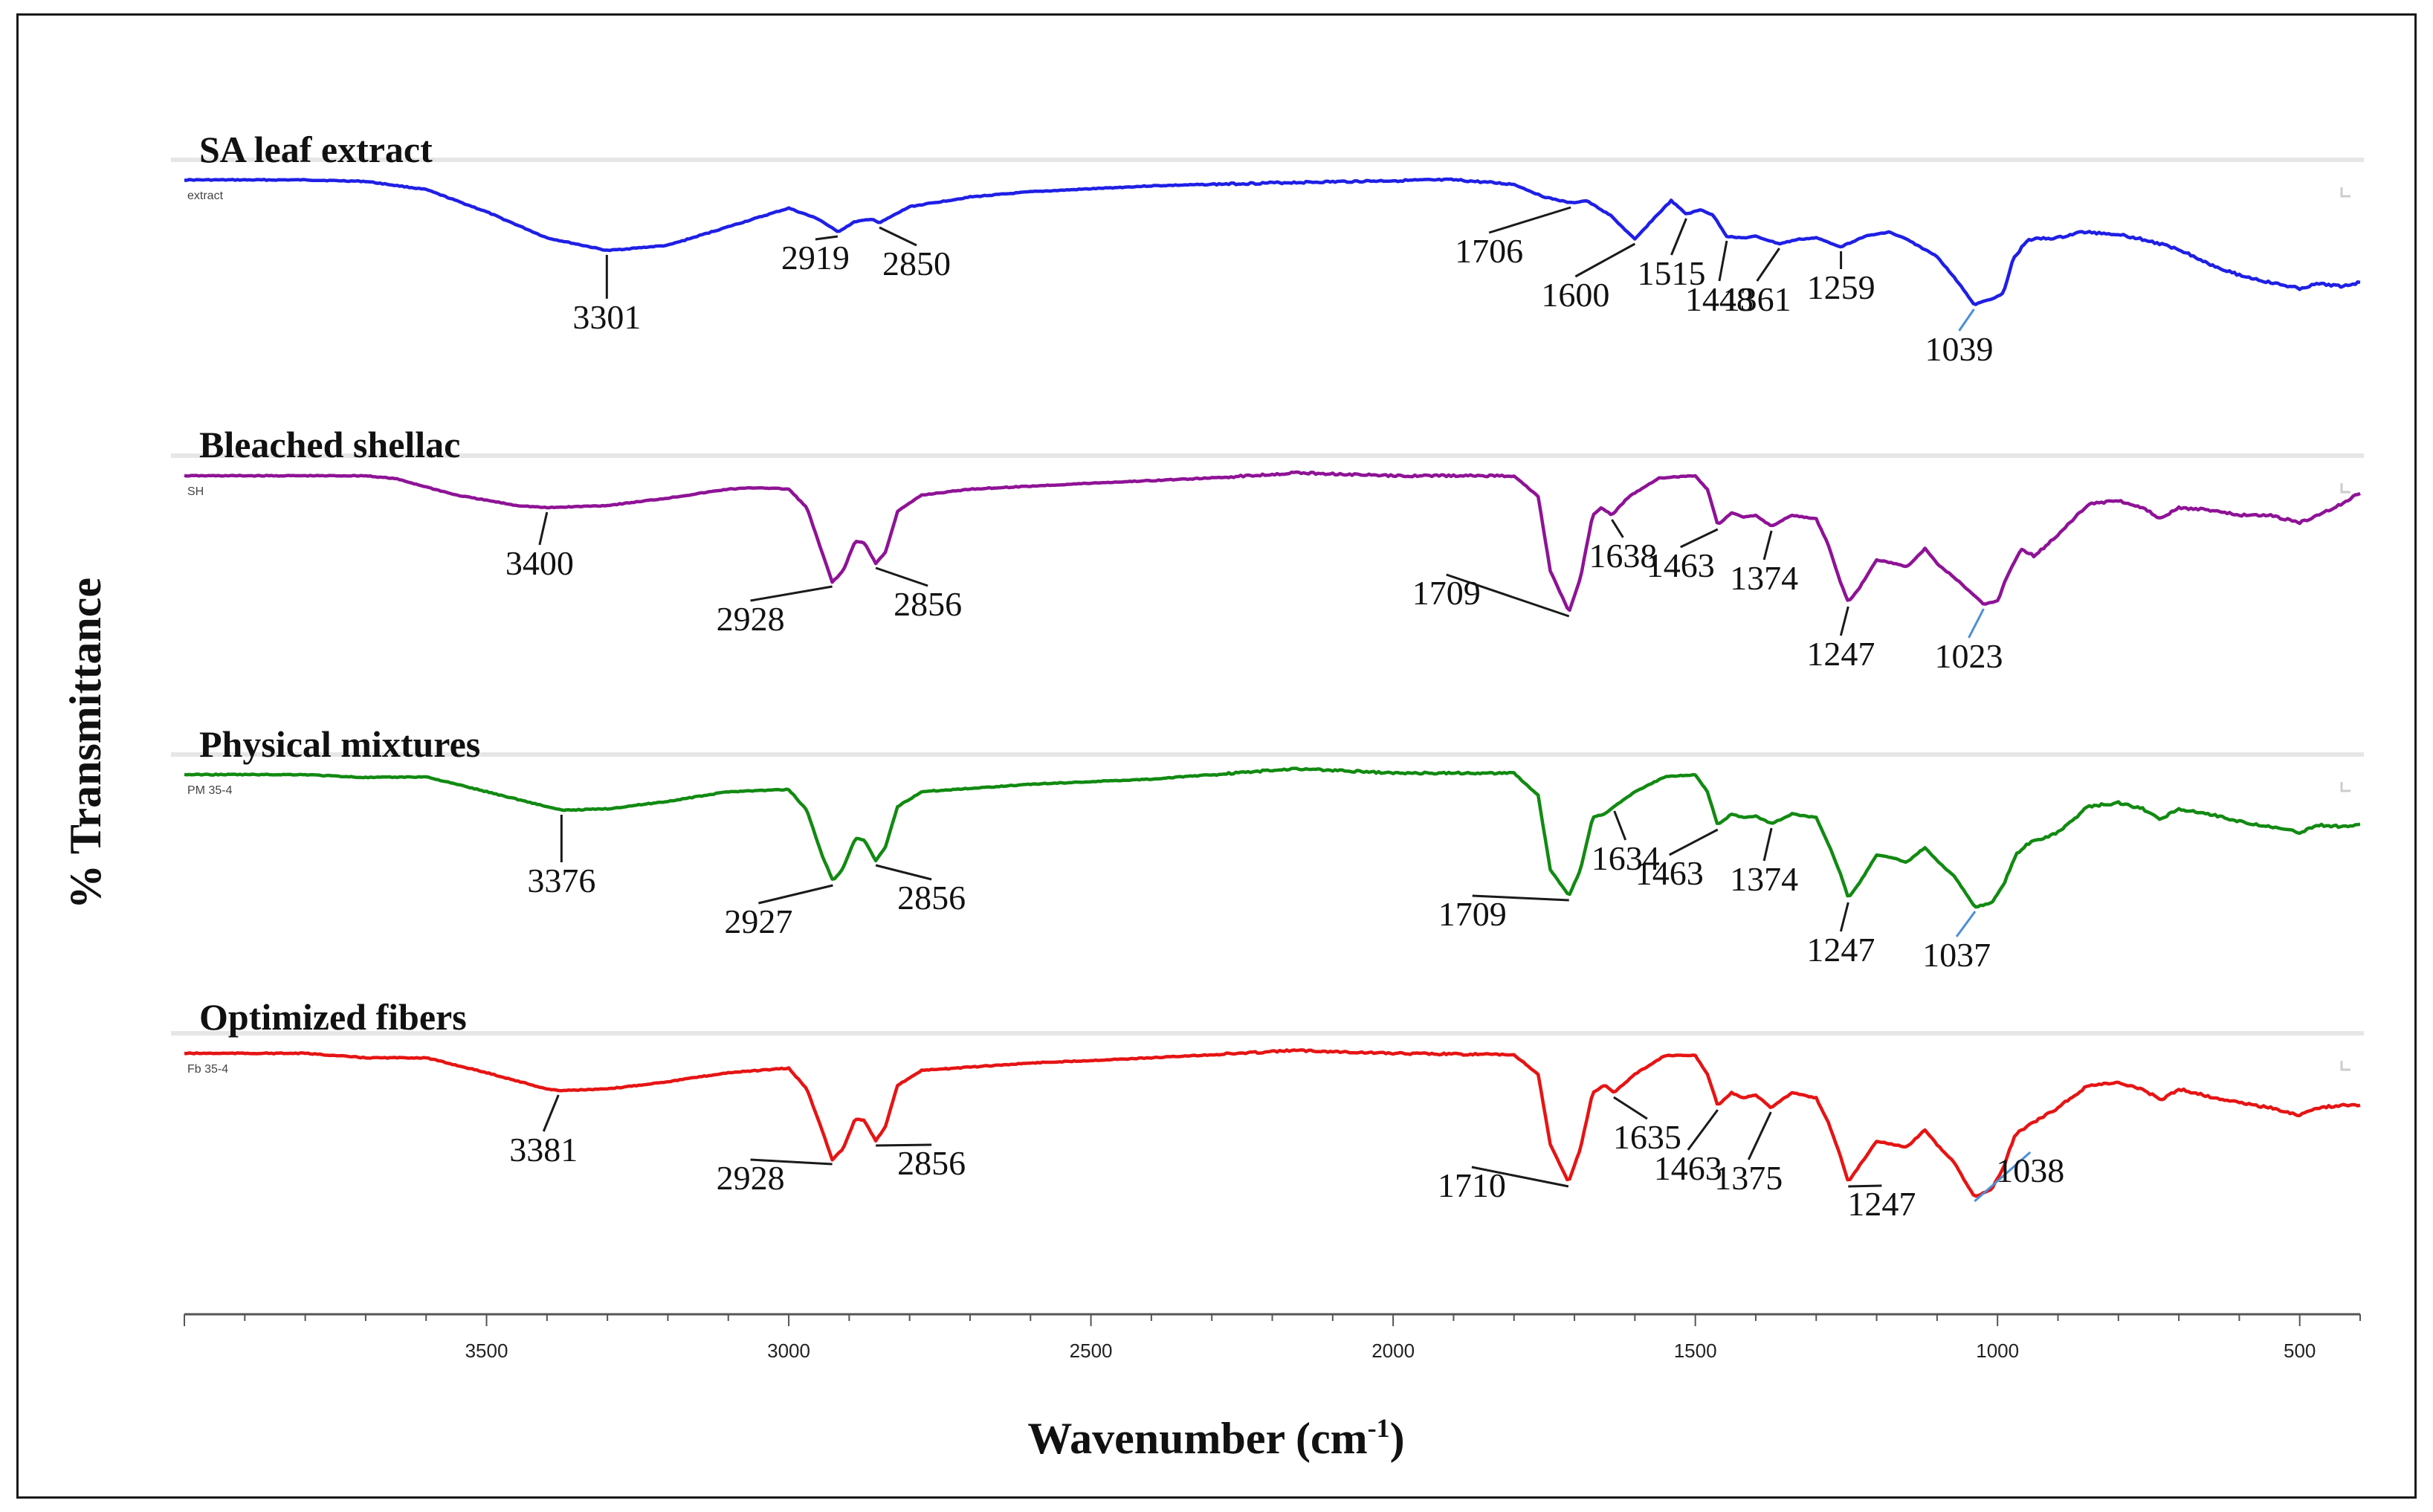  Describe the element at coordinates (561, 881) in the screenshot. I see `peak-label: 3376` at that location.